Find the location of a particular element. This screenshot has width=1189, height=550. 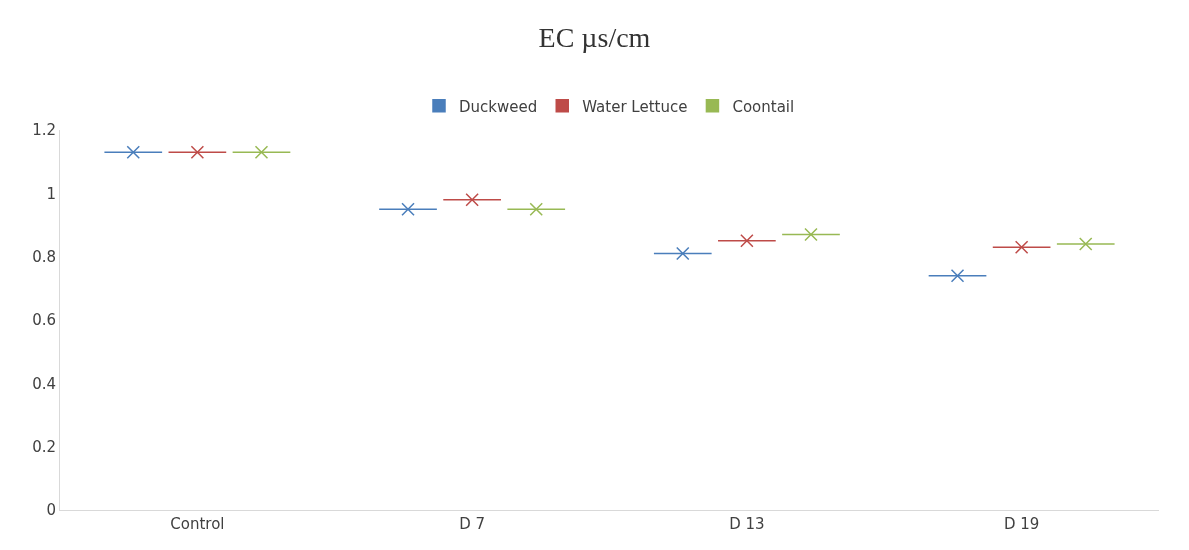

y-tick-label: 1.2 is located at coordinates (44, 130).